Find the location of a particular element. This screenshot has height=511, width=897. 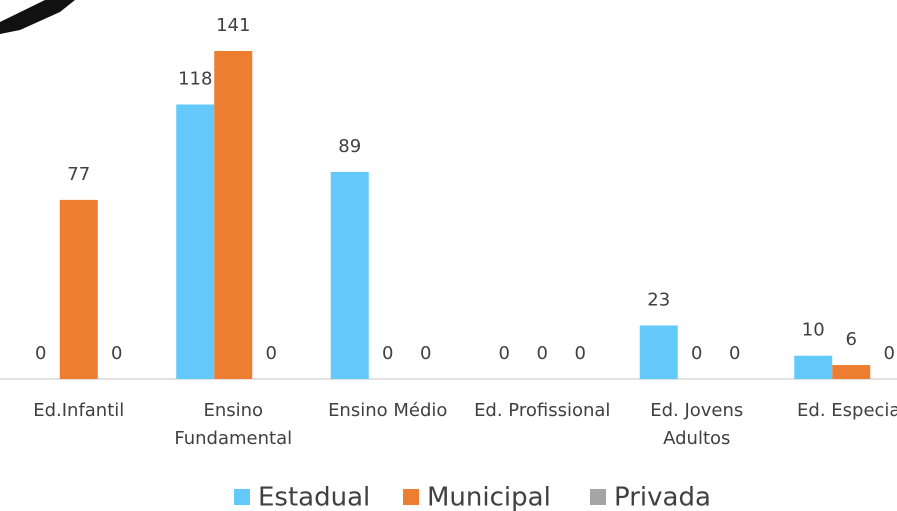

value-label: 118 is located at coordinates (195, 79).